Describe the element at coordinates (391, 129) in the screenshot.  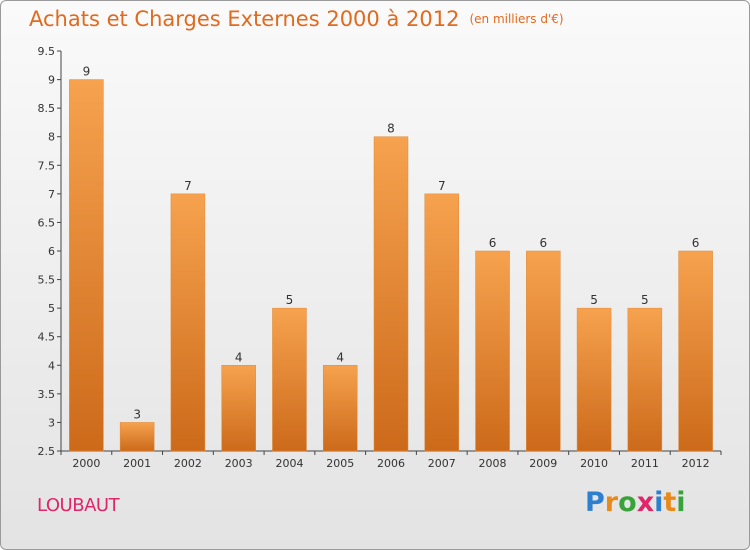
I see `data-label: 8` at that location.